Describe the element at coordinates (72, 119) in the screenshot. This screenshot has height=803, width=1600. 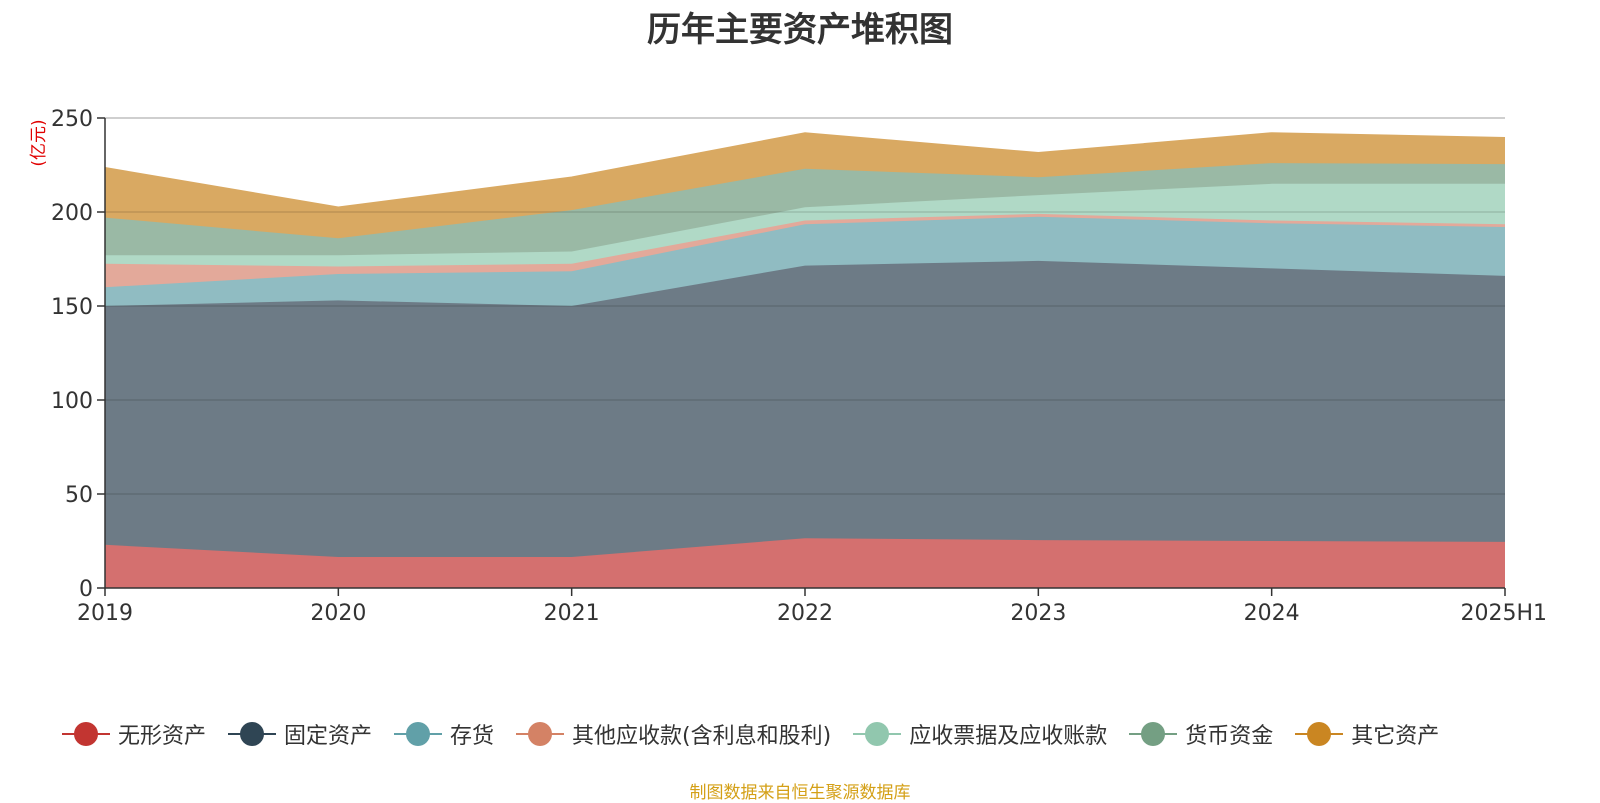
I see `y-tick-label: 250` at that location.